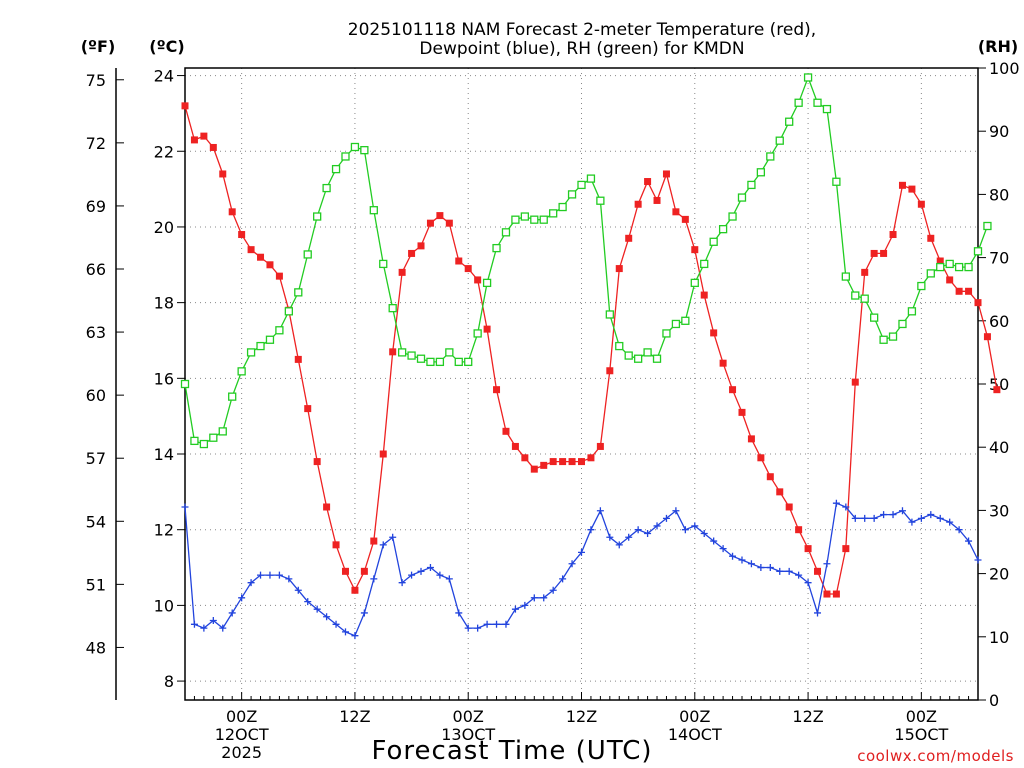 The width and height of the screenshot is (1024, 768). What do you see at coordinates (96, 647) in the screenshot?
I see `fahrenheit-tick-label: 48` at bounding box center [96, 647].